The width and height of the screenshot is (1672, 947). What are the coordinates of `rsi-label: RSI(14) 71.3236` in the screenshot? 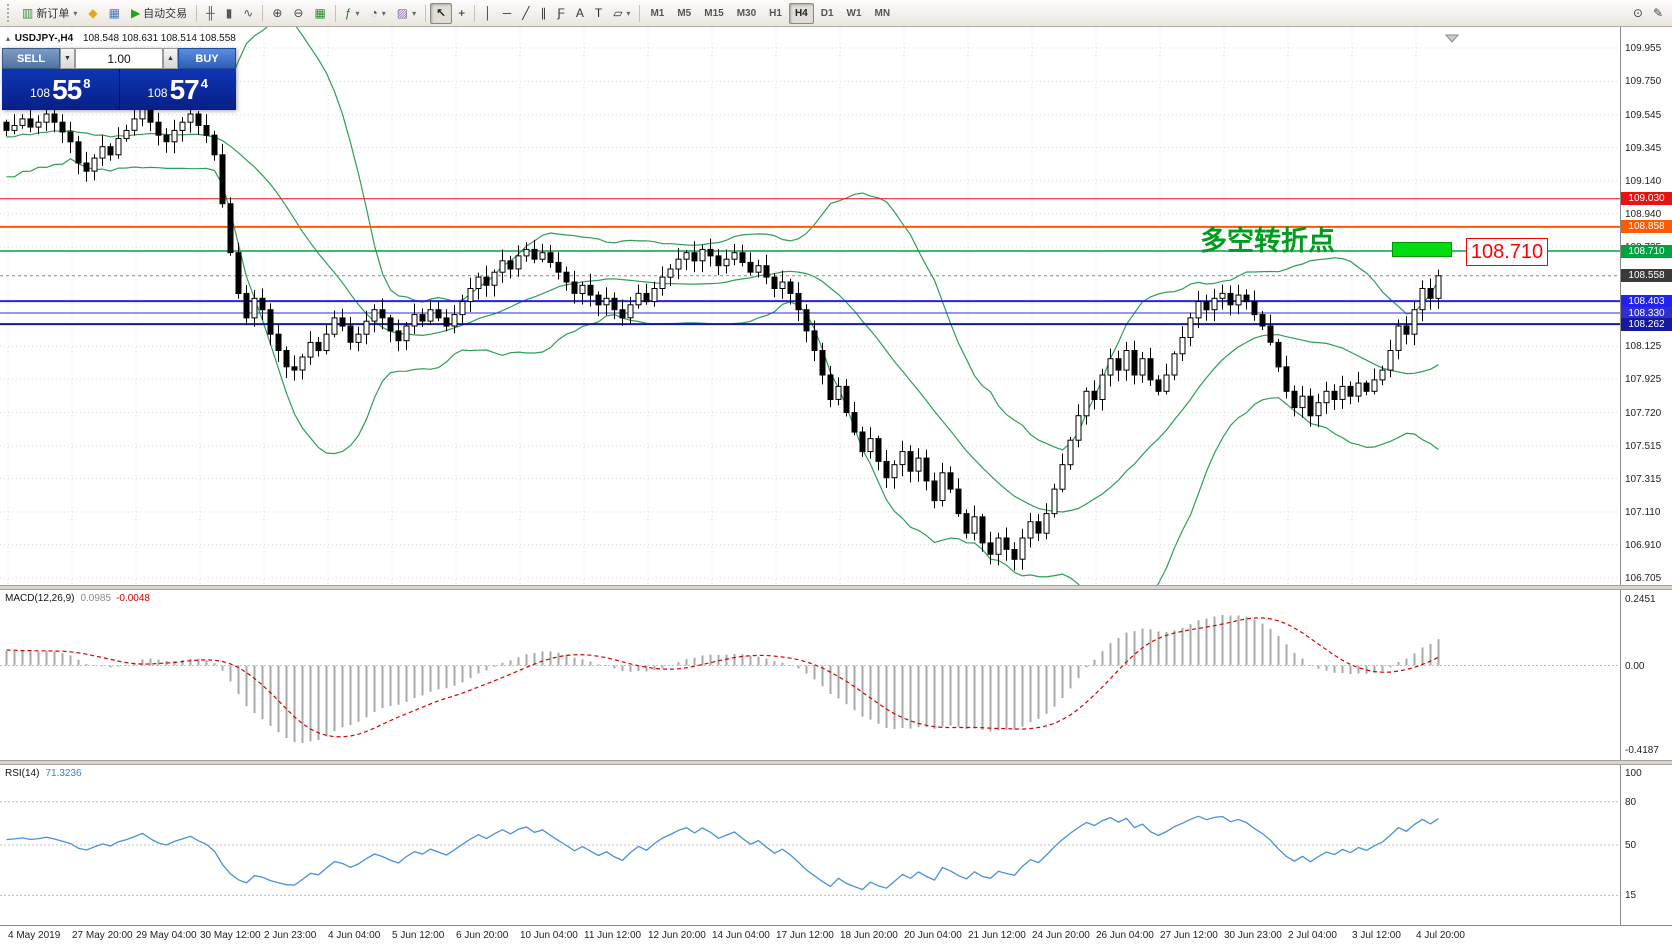 It's located at (43, 773).